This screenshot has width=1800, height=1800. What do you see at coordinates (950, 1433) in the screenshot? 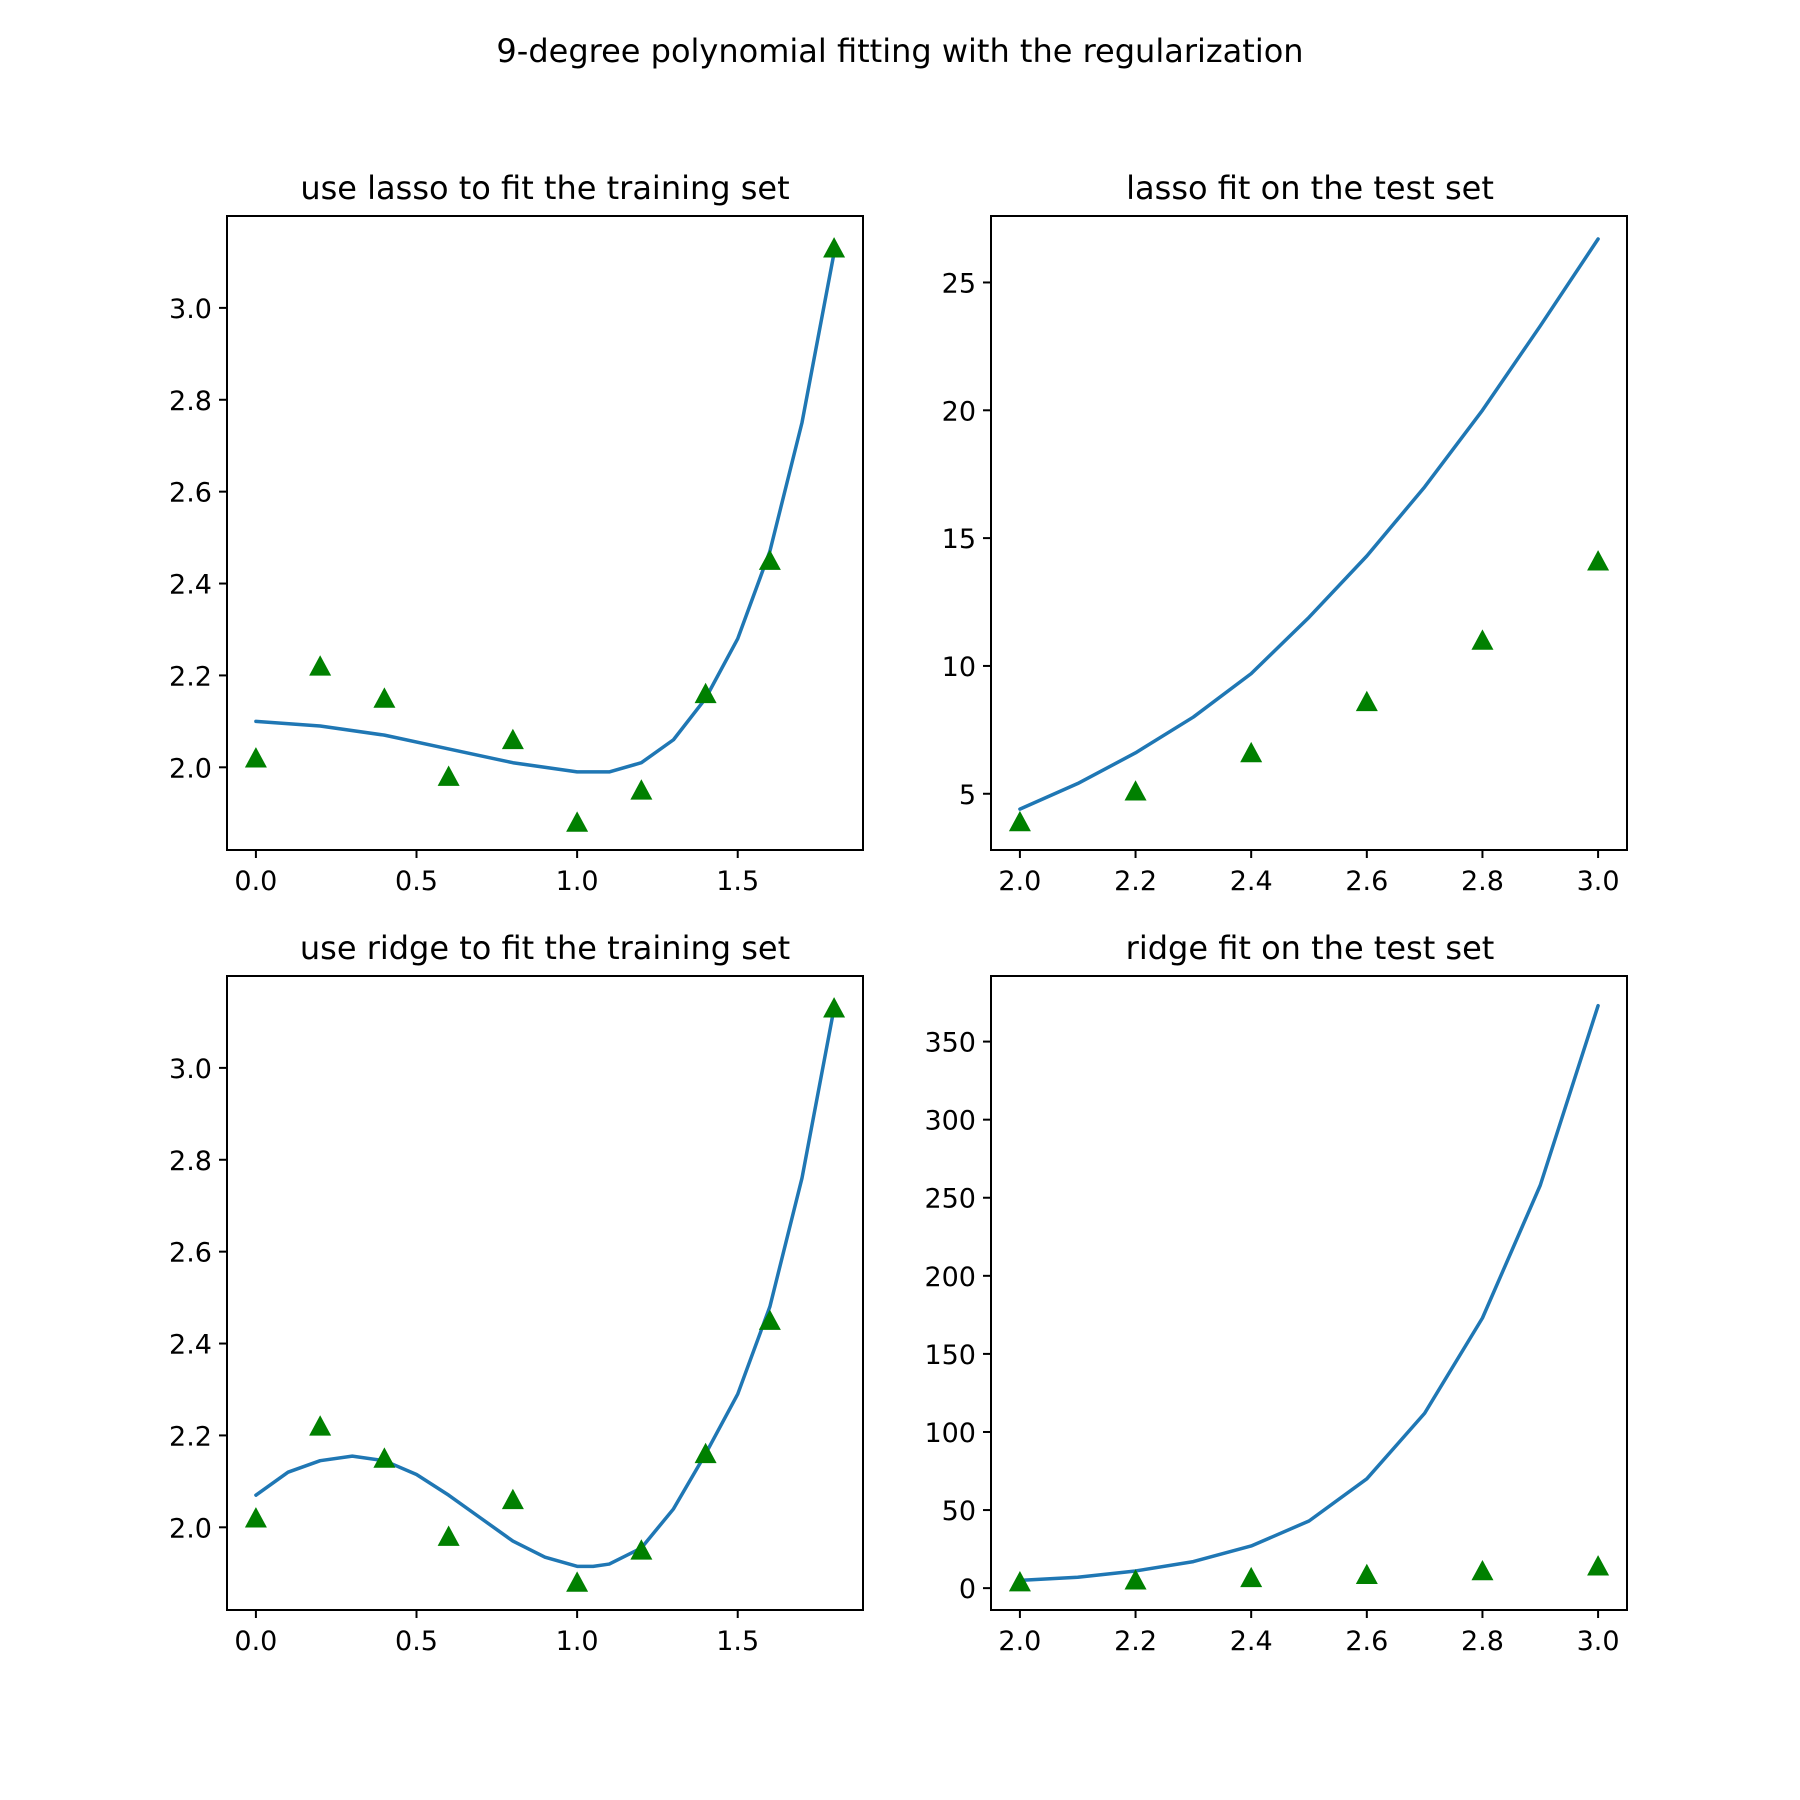
I see `y-tick-label: 100` at bounding box center [950, 1433].